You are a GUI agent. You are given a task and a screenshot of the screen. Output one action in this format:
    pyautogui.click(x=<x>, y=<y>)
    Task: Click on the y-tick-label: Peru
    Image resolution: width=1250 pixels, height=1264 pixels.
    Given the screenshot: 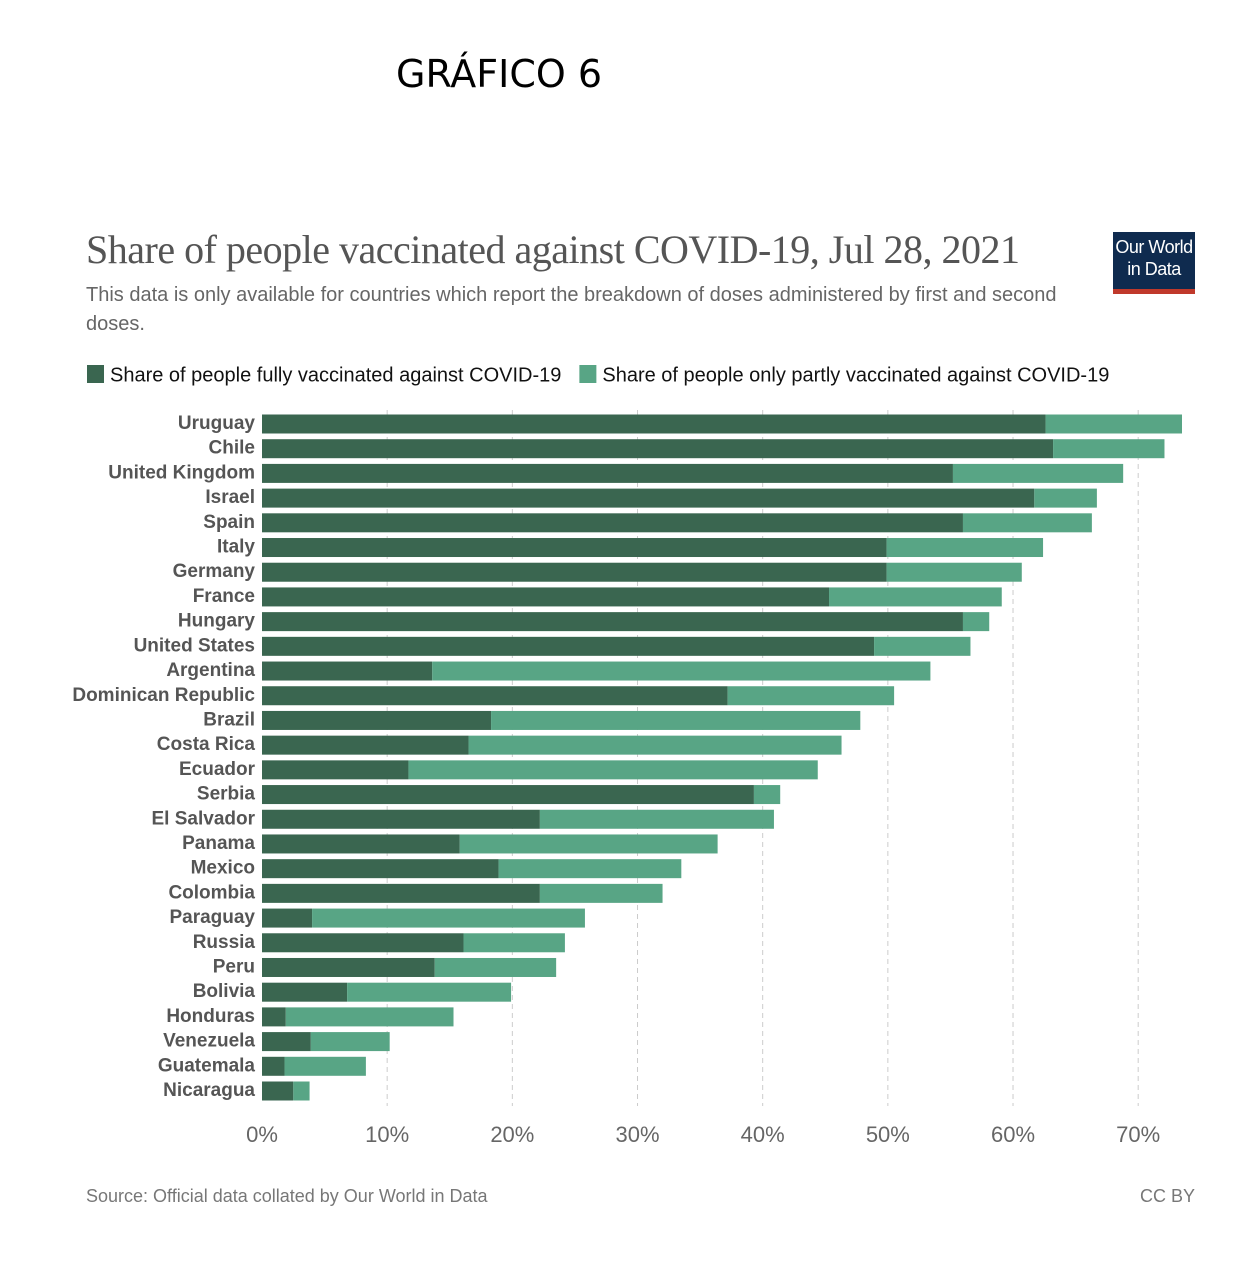 What is the action you would take?
    pyautogui.click(x=234, y=966)
    